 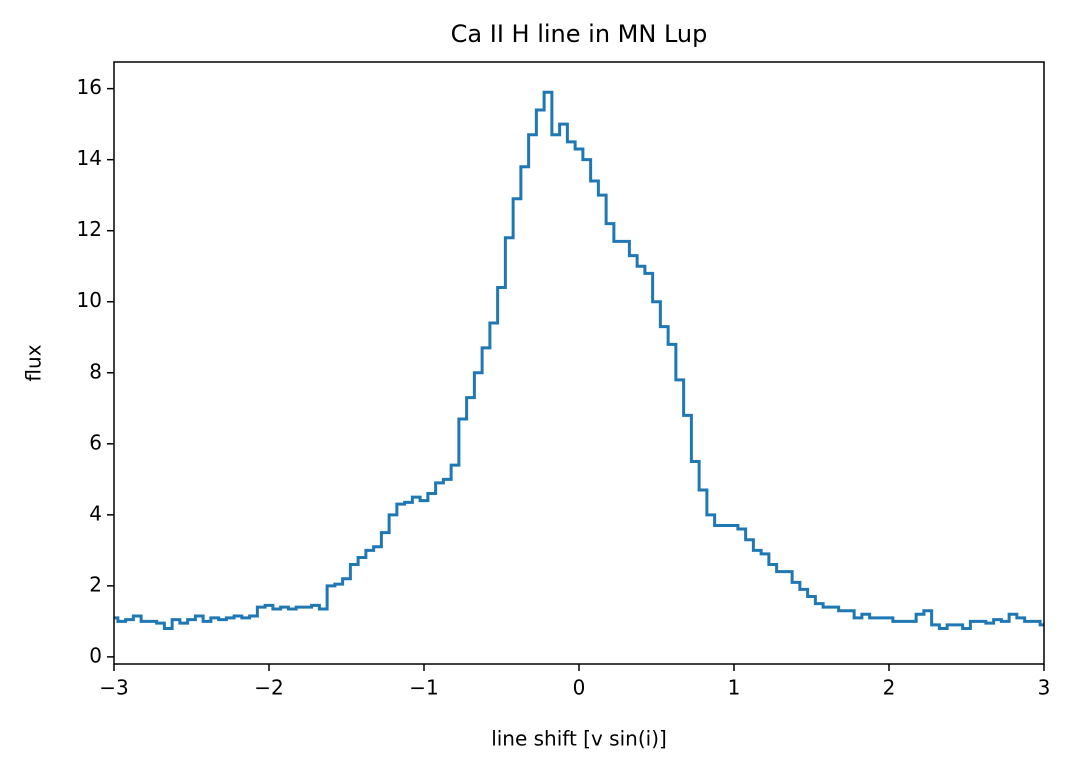 What do you see at coordinates (95, 655) in the screenshot?
I see `y-tick-label: 0` at bounding box center [95, 655].